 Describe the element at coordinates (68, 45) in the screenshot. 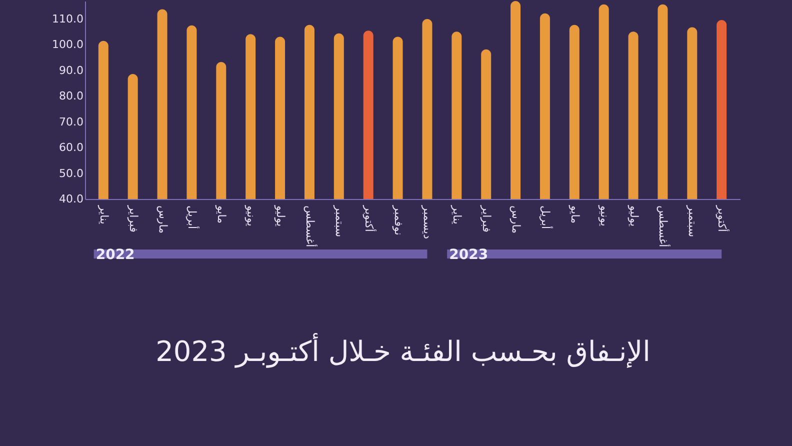

I see `y-tick-label: 100.0` at that location.